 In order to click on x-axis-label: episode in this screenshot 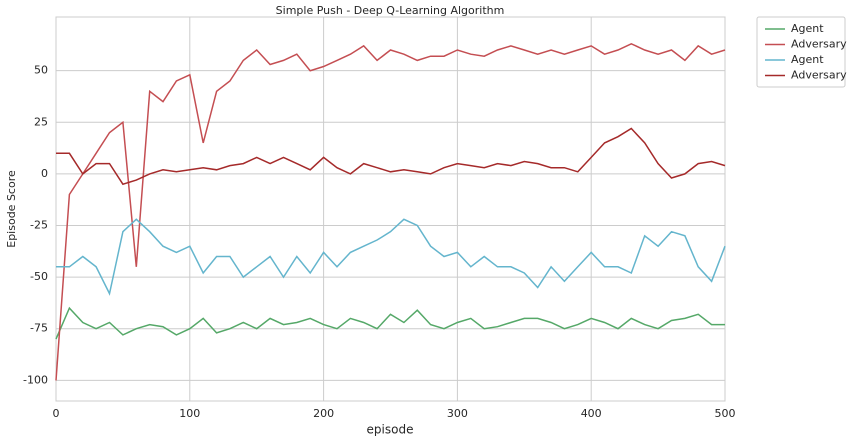, I will do `click(390, 430)`.